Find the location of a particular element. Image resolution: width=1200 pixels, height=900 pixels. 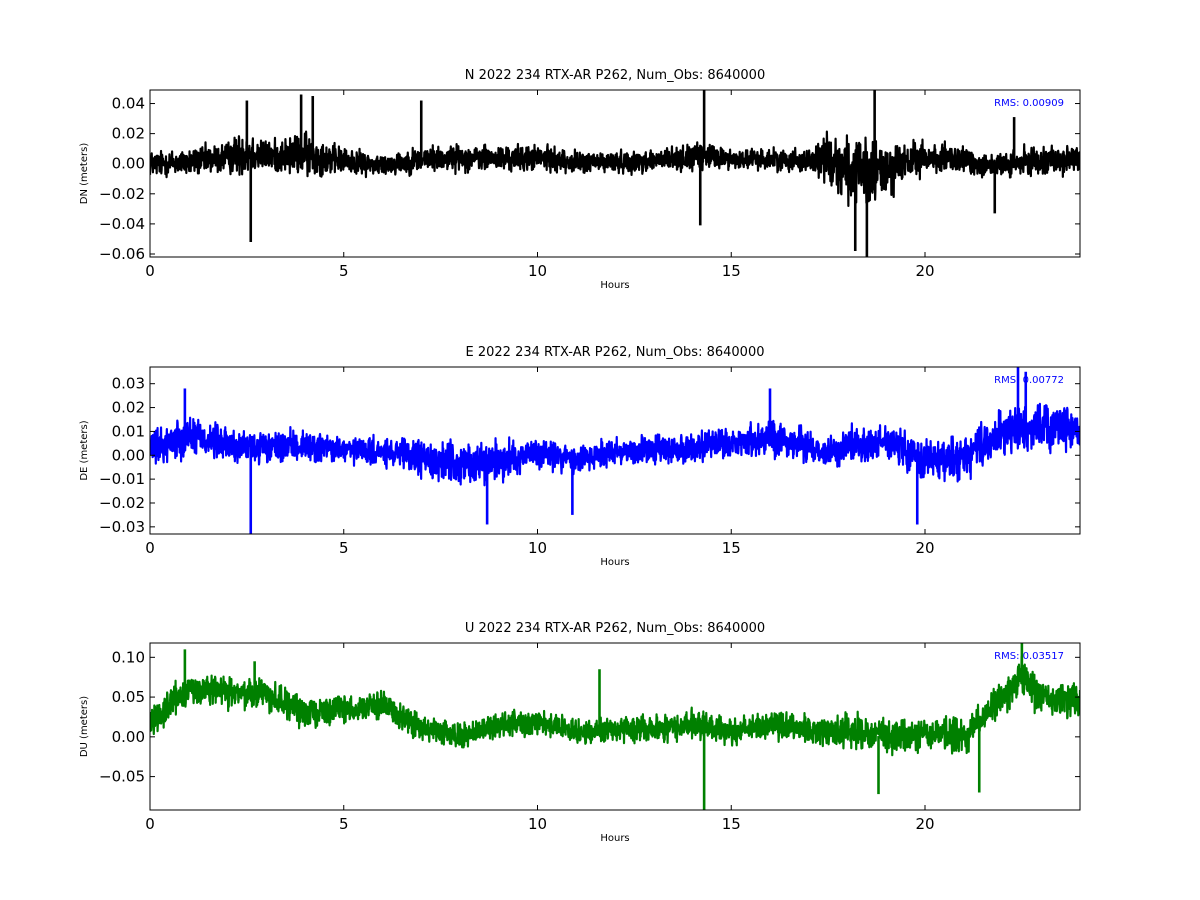

xtick-label-north-3: 15 is located at coordinates (731, 271).